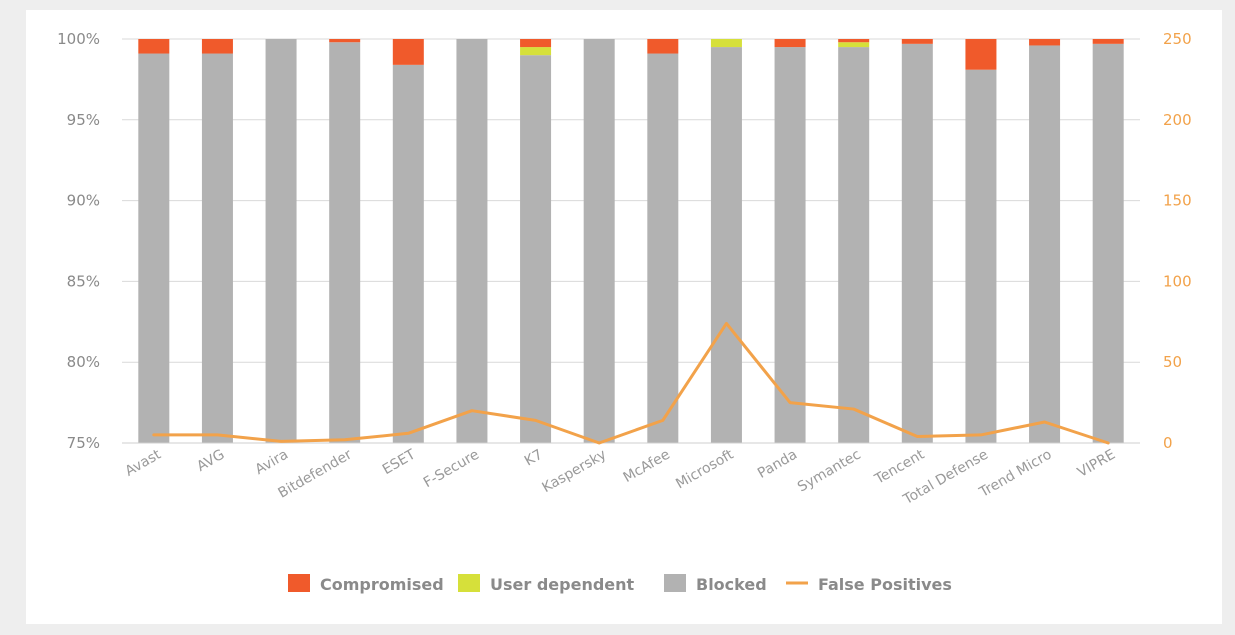 This screenshot has height=635, width=1235. Describe the element at coordinates (1015, 474) in the screenshot. I see `x-category-label: Trend Micro` at that location.